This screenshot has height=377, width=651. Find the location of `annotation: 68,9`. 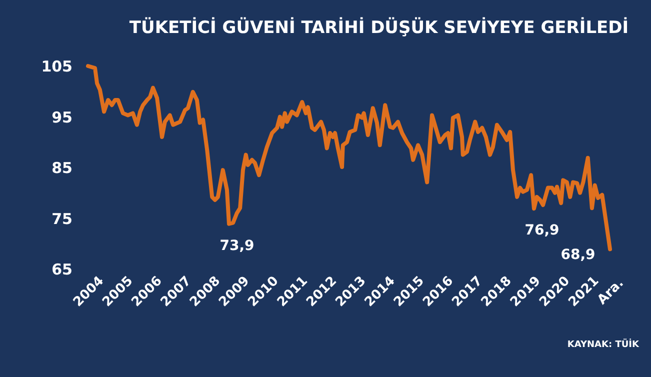

annotation: 68,9 is located at coordinates (578, 255).